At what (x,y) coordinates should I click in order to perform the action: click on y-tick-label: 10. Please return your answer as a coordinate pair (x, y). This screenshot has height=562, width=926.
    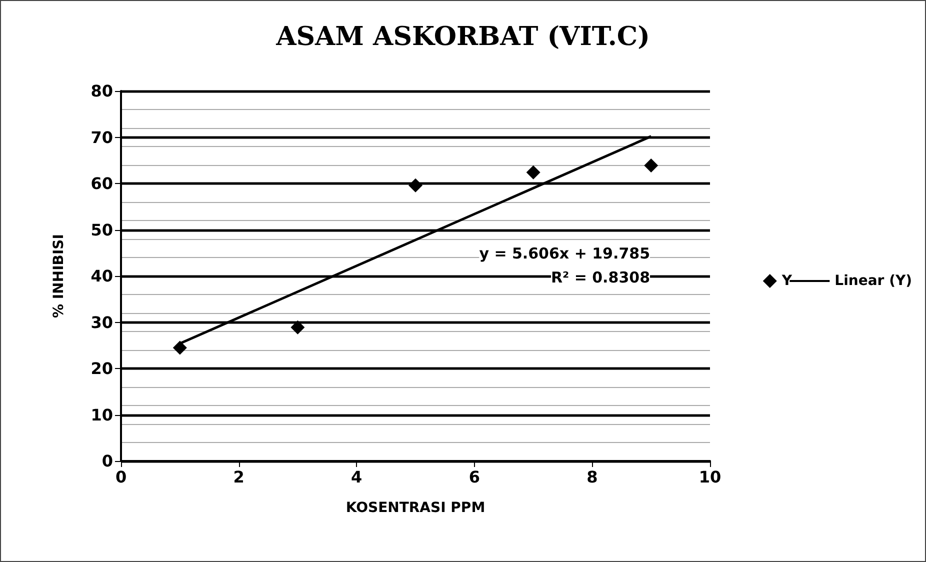
    Looking at the image, I should click on (101, 414).